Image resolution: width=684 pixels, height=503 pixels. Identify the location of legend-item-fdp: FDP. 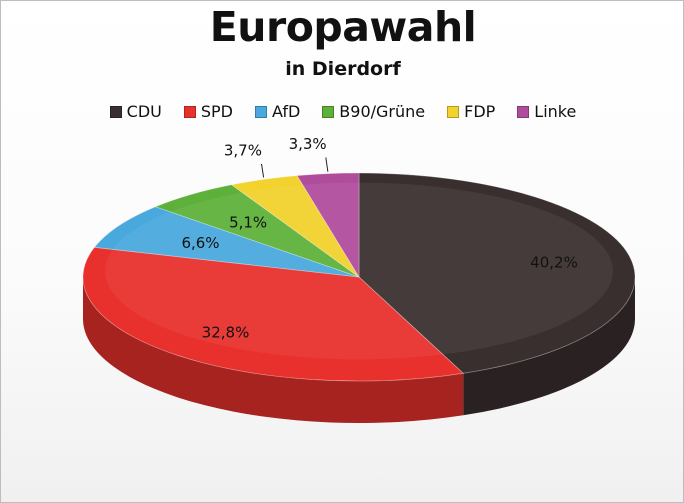
(471, 111).